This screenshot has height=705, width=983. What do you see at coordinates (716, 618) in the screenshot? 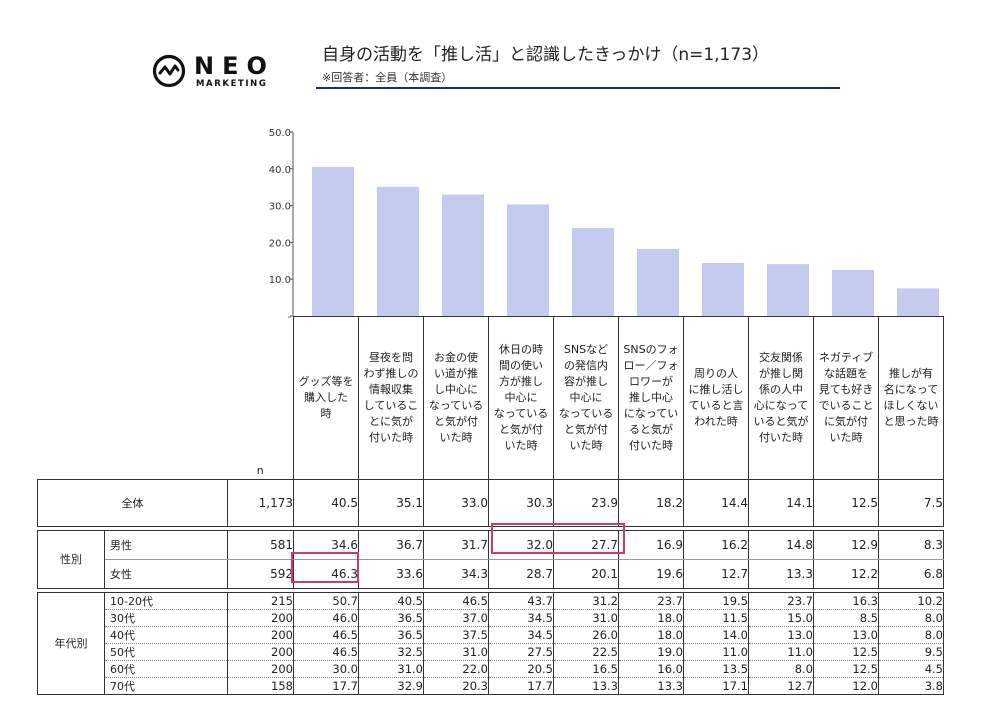
I see `age-row-value: 11.5` at bounding box center [716, 618].